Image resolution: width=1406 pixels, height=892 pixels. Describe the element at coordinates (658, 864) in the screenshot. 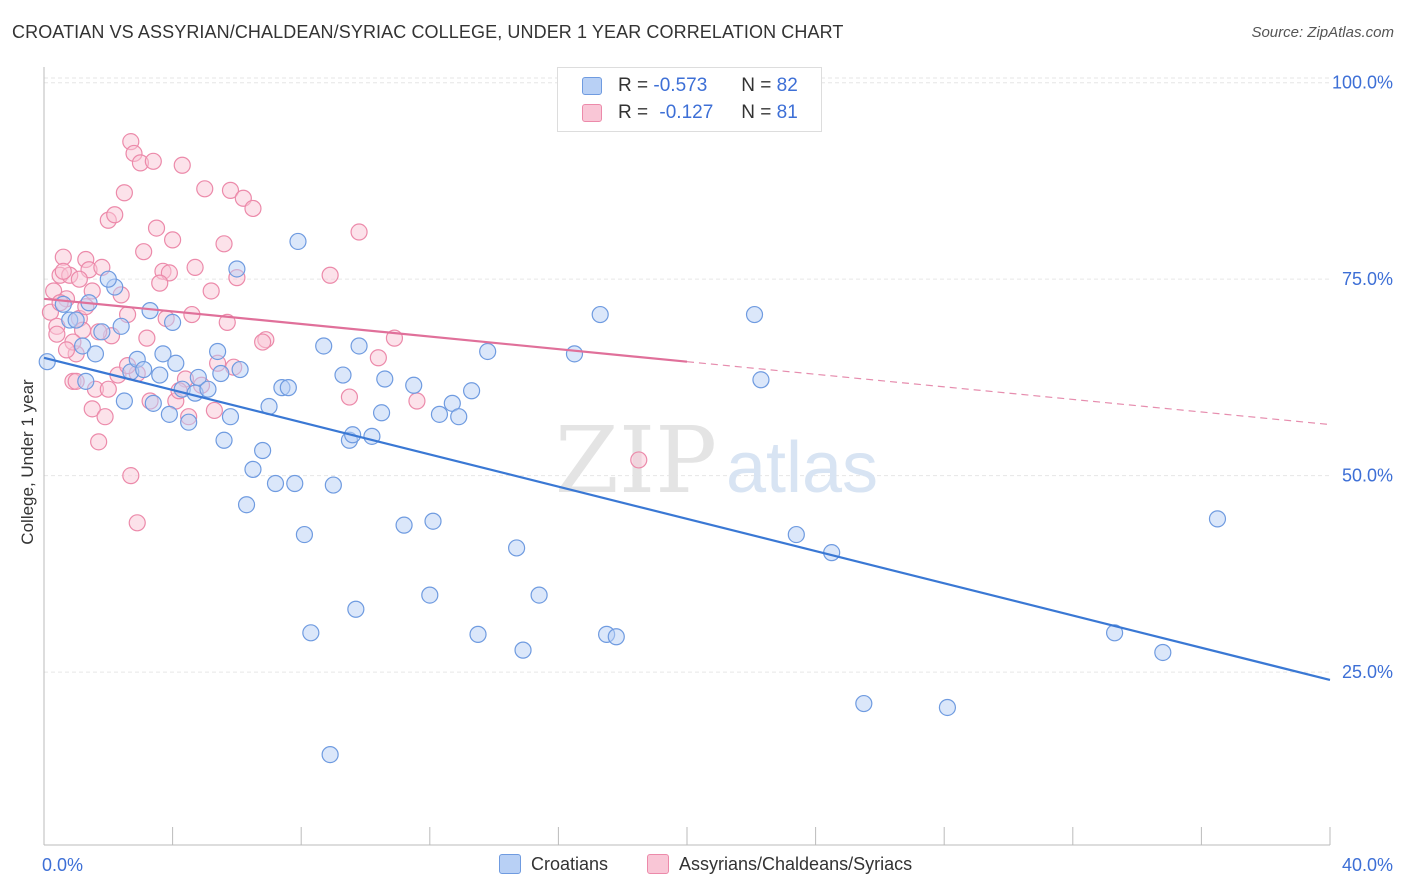

I see `assyrians-legend-swatch` at that location.